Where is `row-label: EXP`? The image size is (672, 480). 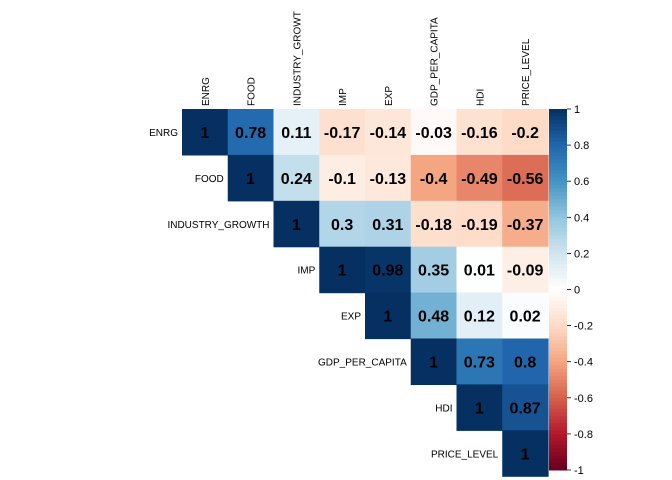
row-label: EXP is located at coordinates (351, 317).